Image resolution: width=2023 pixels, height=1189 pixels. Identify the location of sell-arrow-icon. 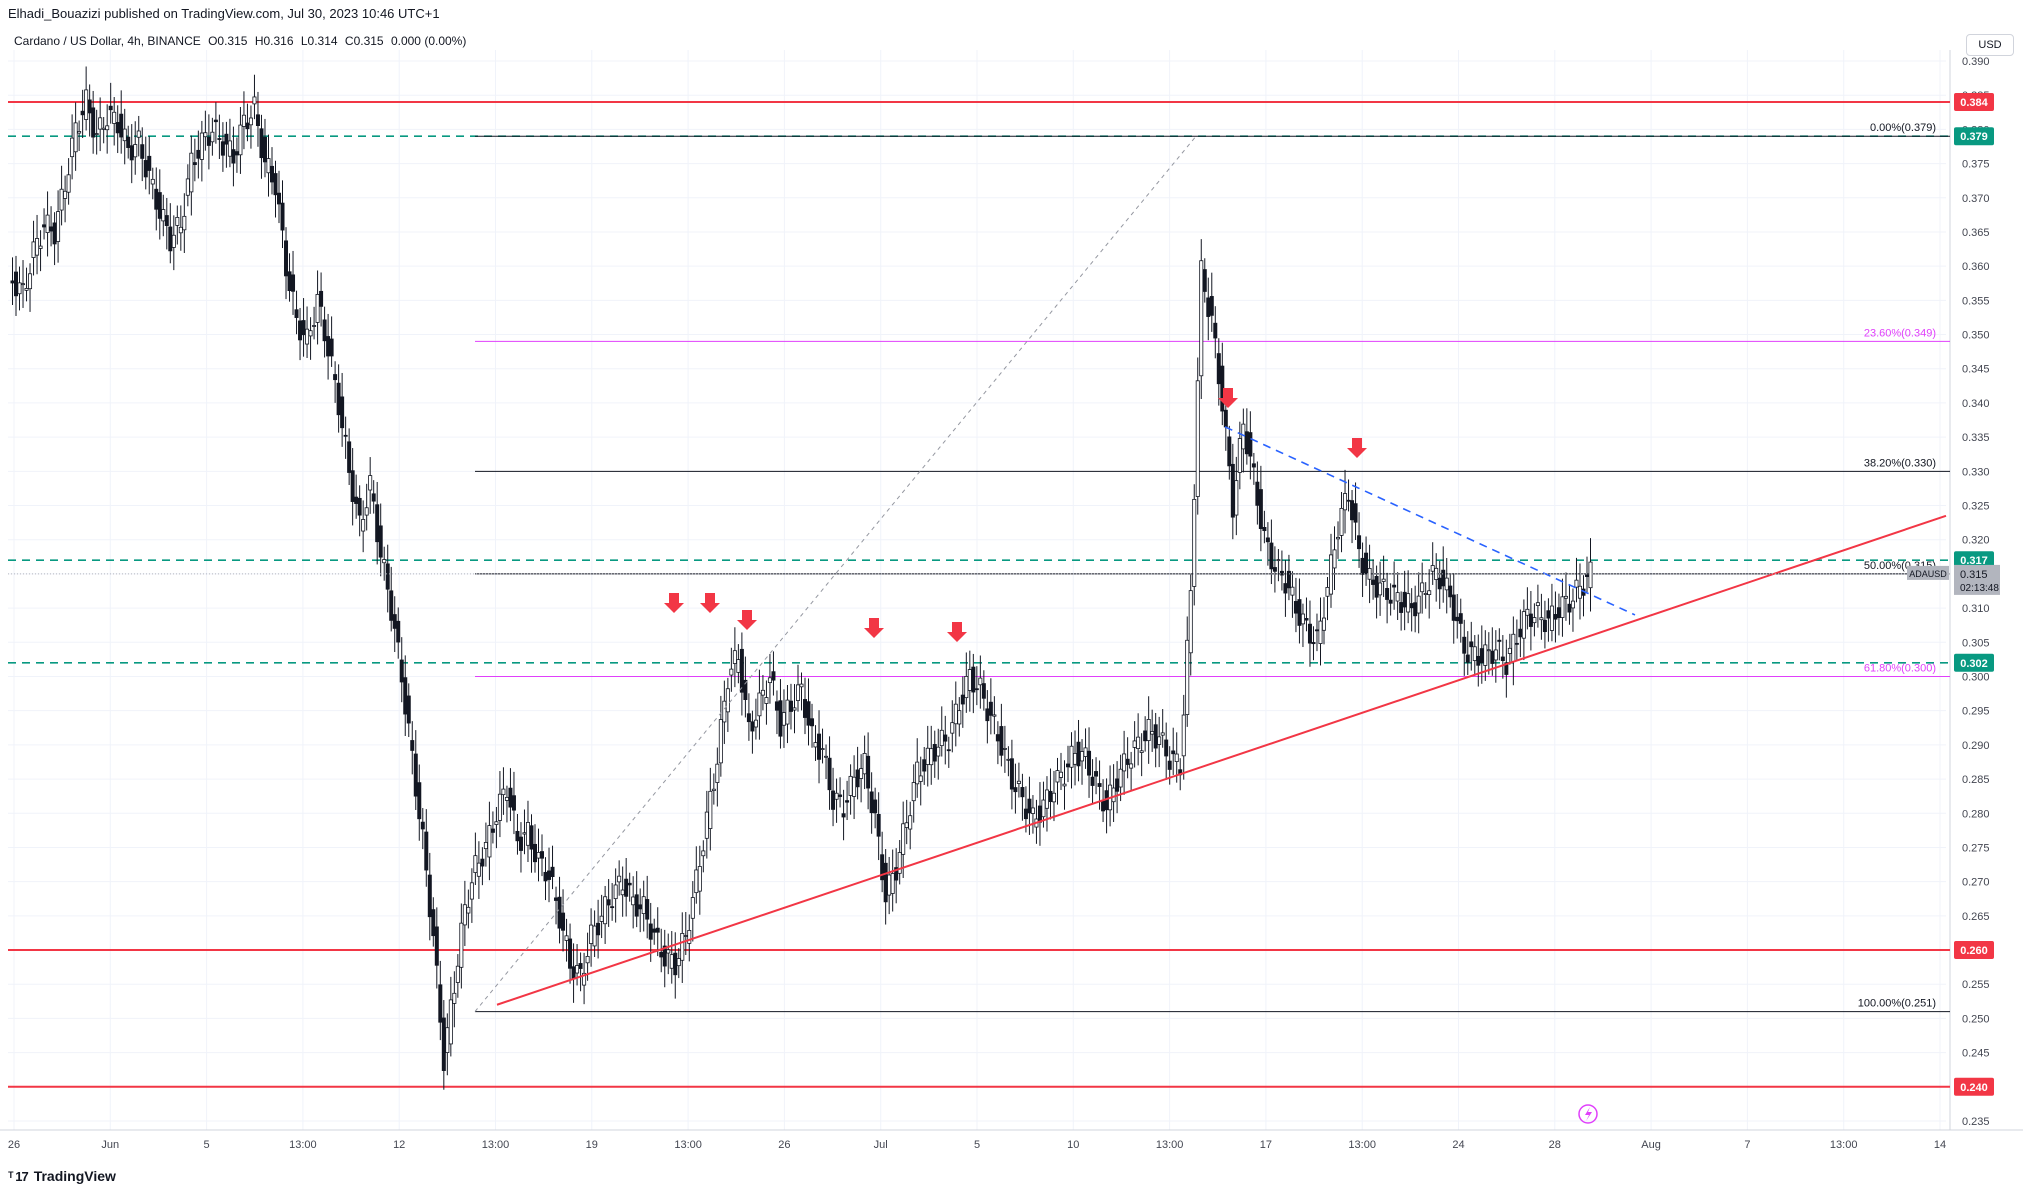
(874, 628).